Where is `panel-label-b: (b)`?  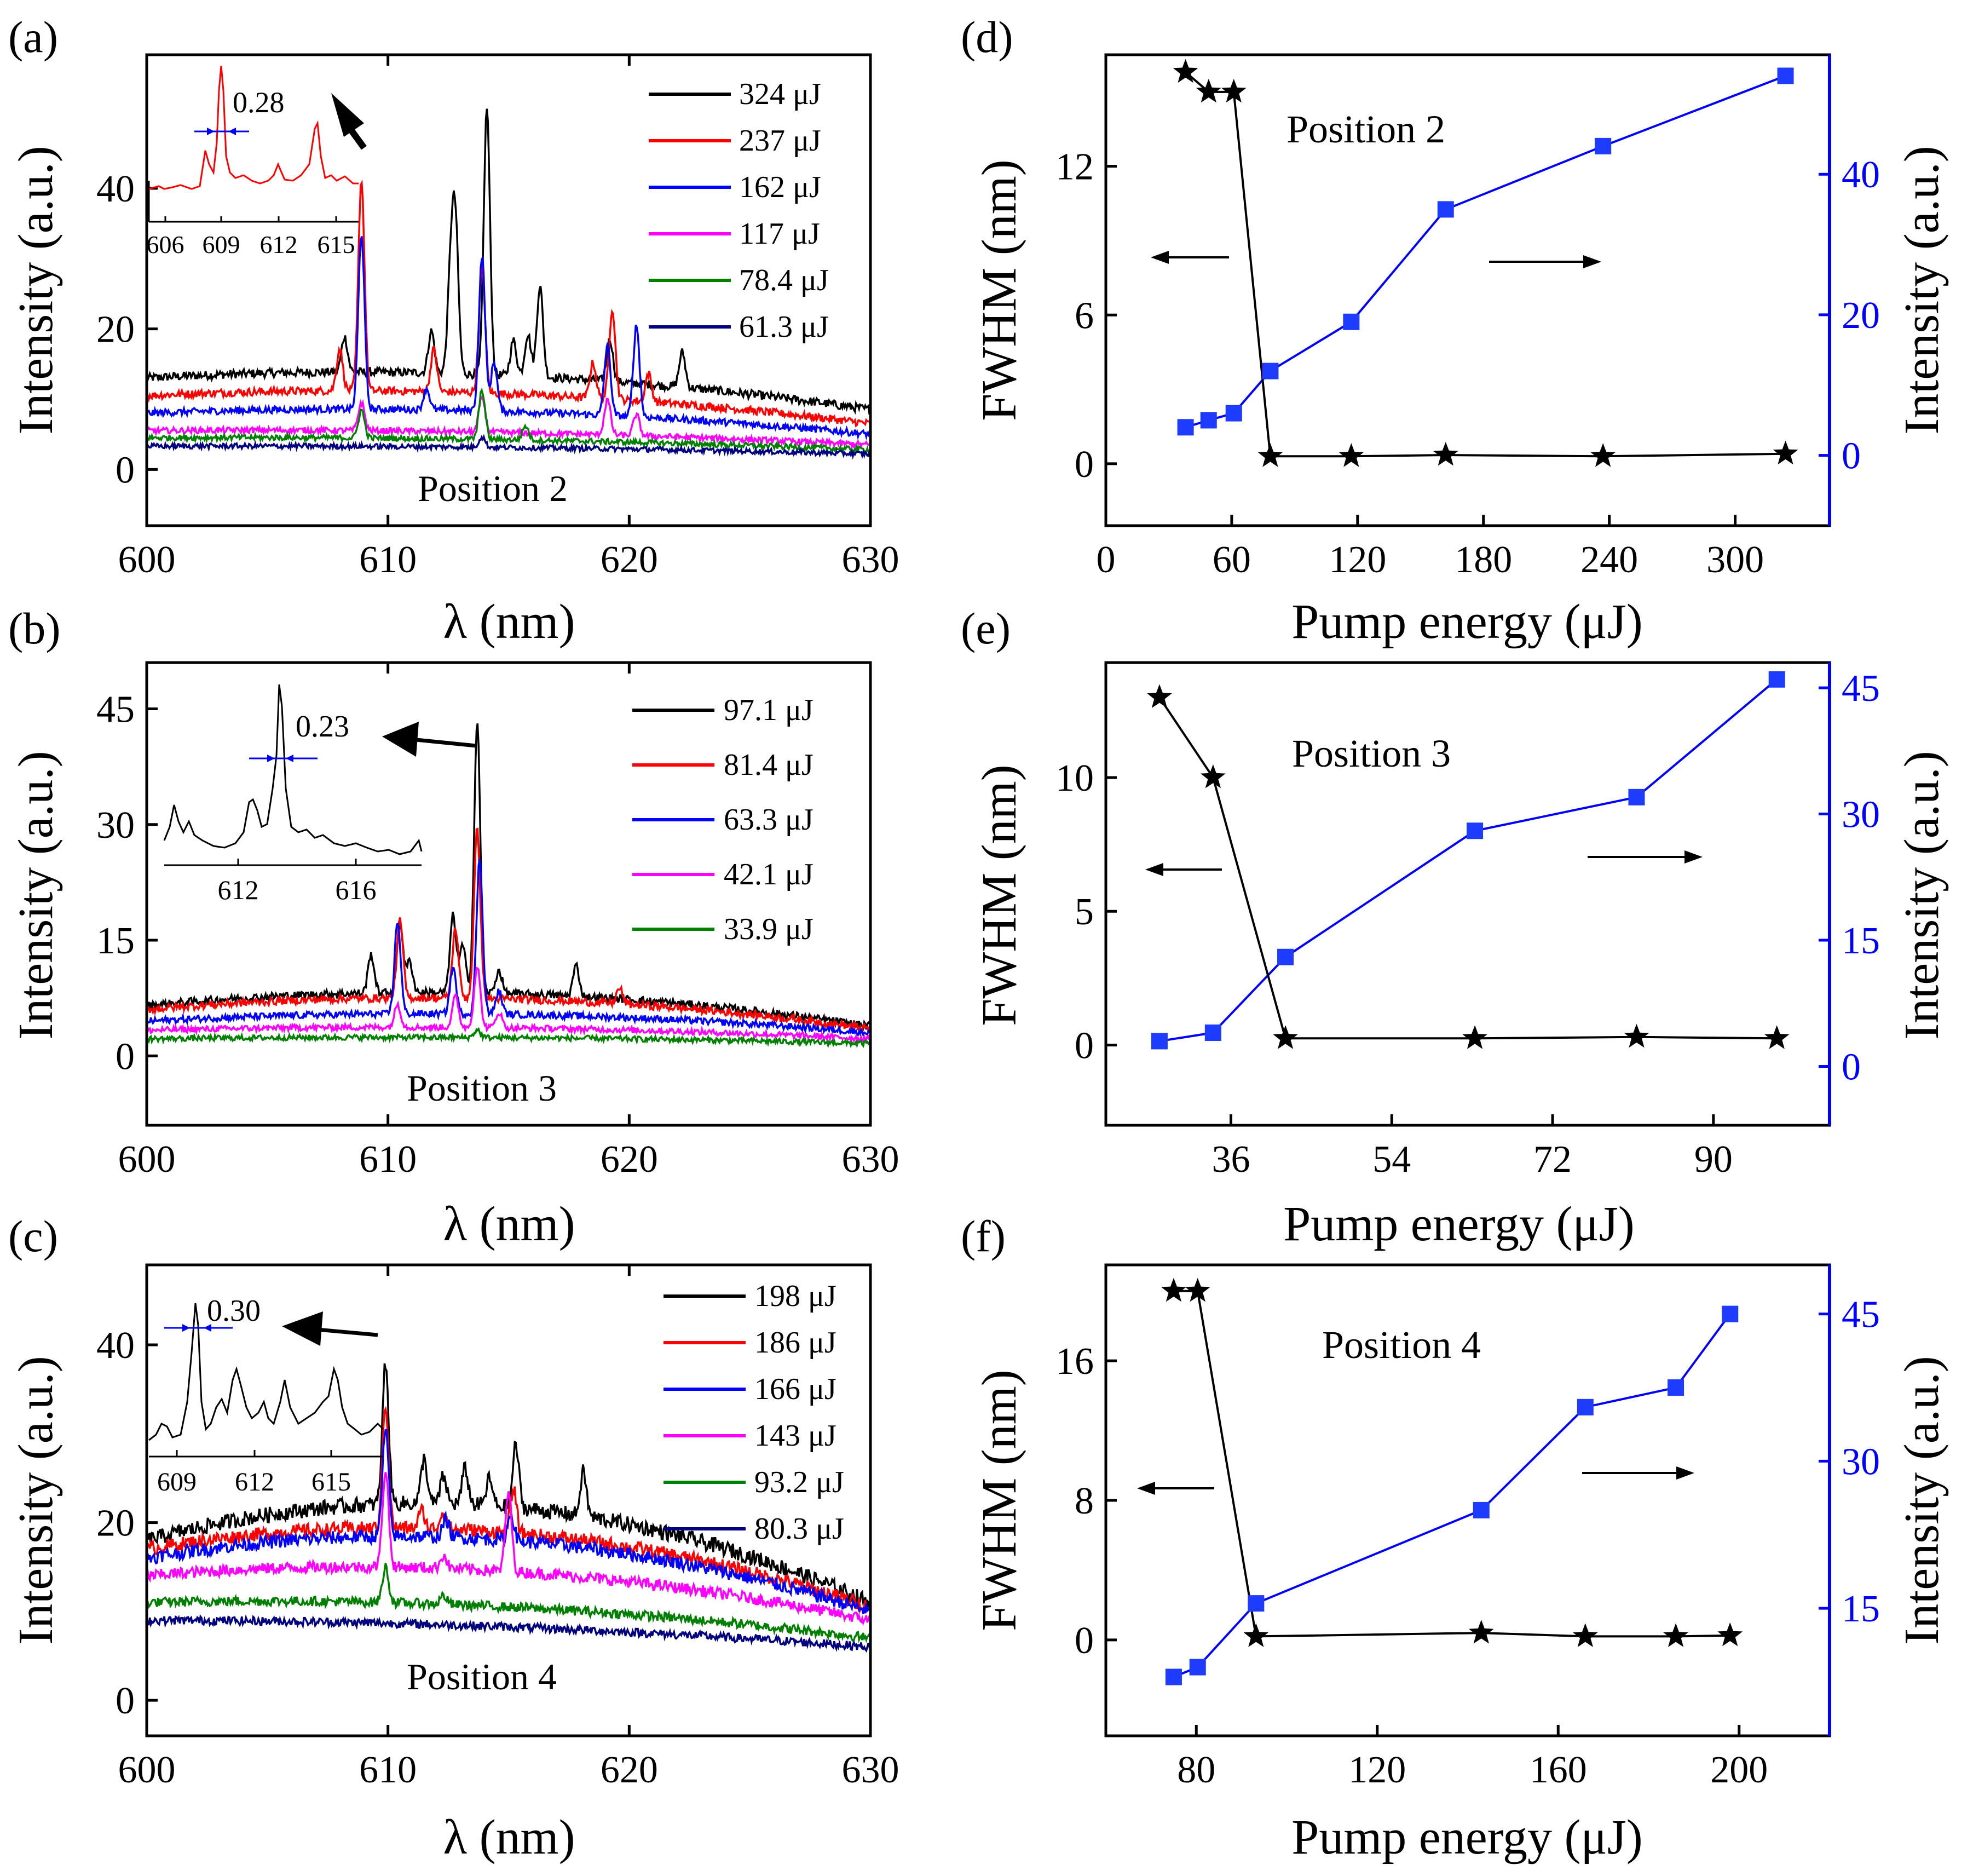 panel-label-b: (b) is located at coordinates (34, 628).